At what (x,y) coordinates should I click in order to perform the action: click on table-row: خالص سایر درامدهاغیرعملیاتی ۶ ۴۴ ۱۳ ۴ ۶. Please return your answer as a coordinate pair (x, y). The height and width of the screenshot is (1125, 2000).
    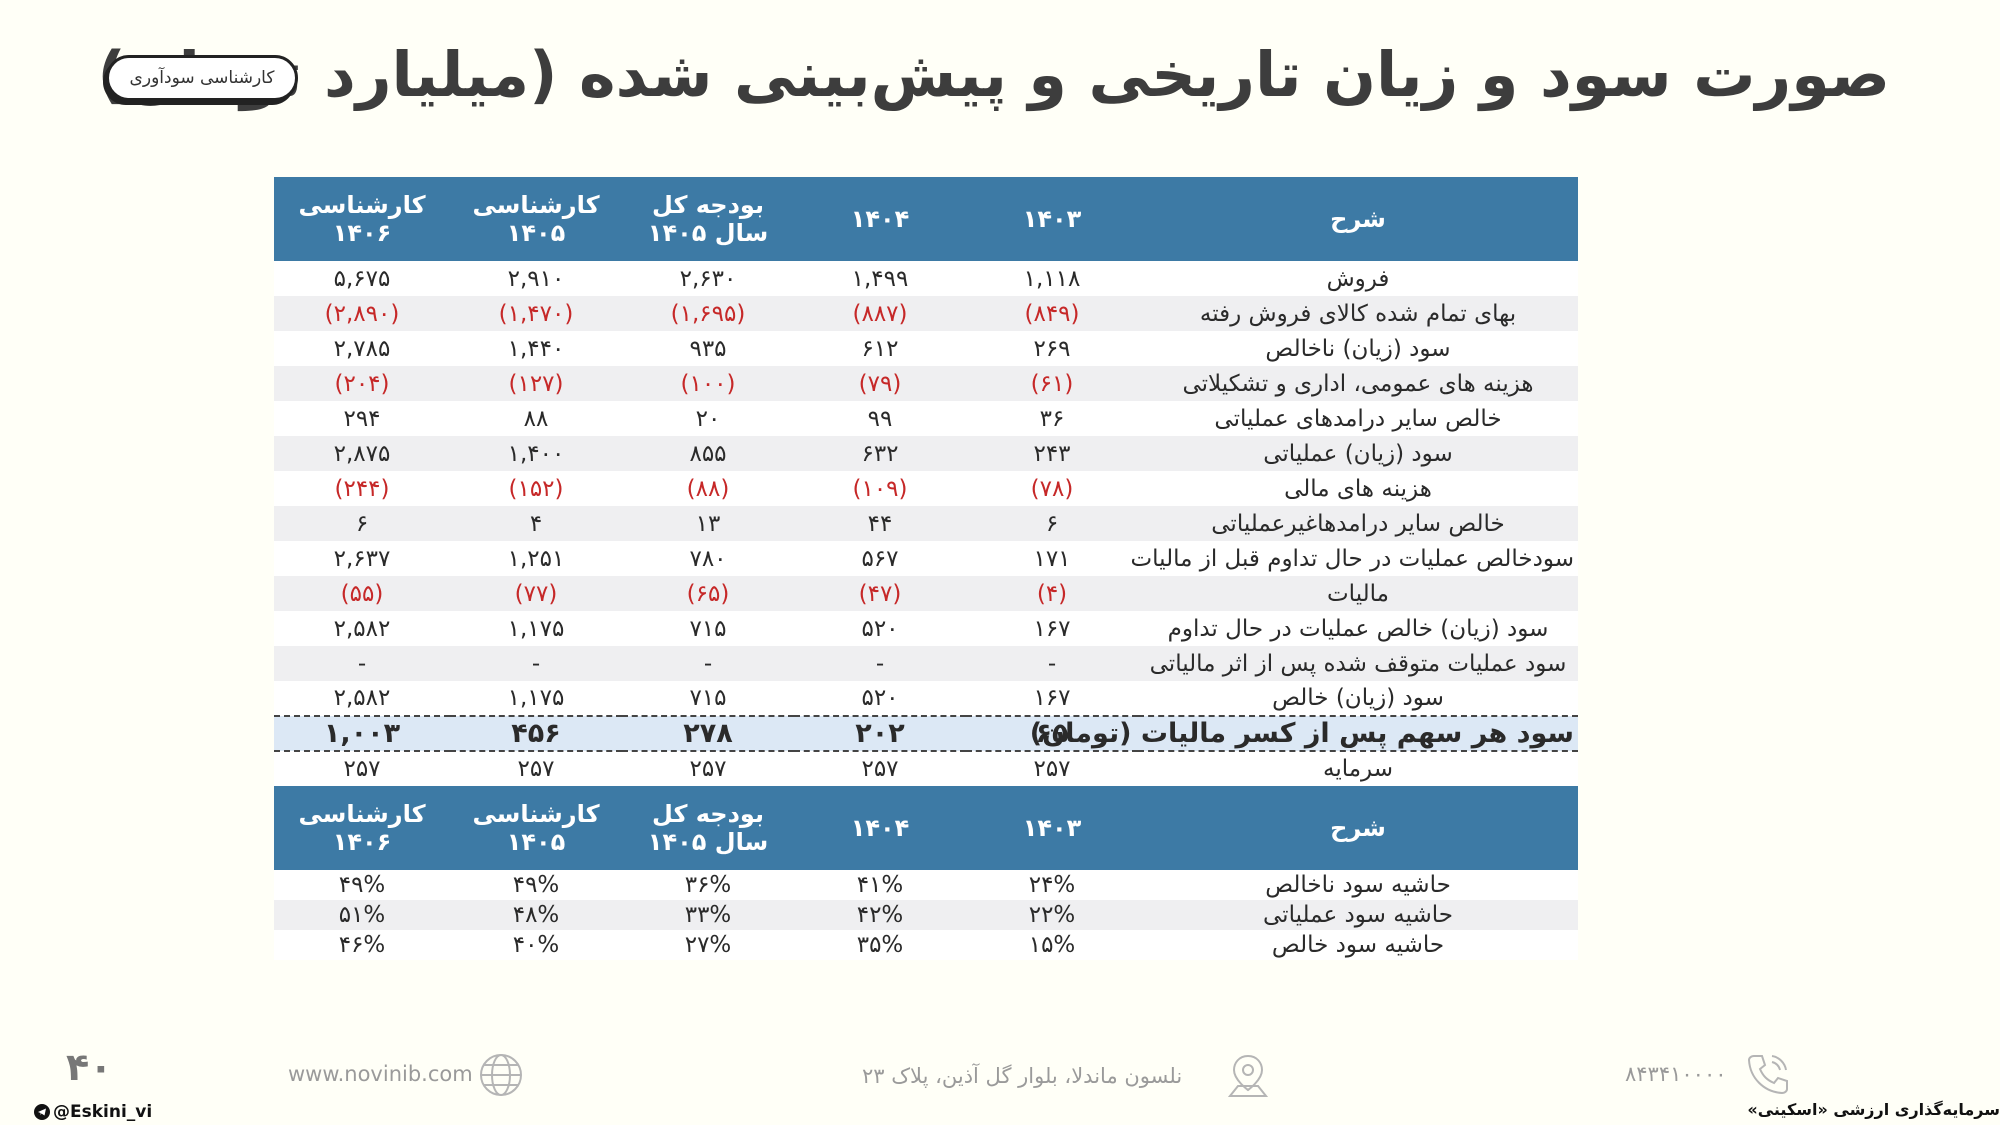
    Looking at the image, I should click on (926, 523).